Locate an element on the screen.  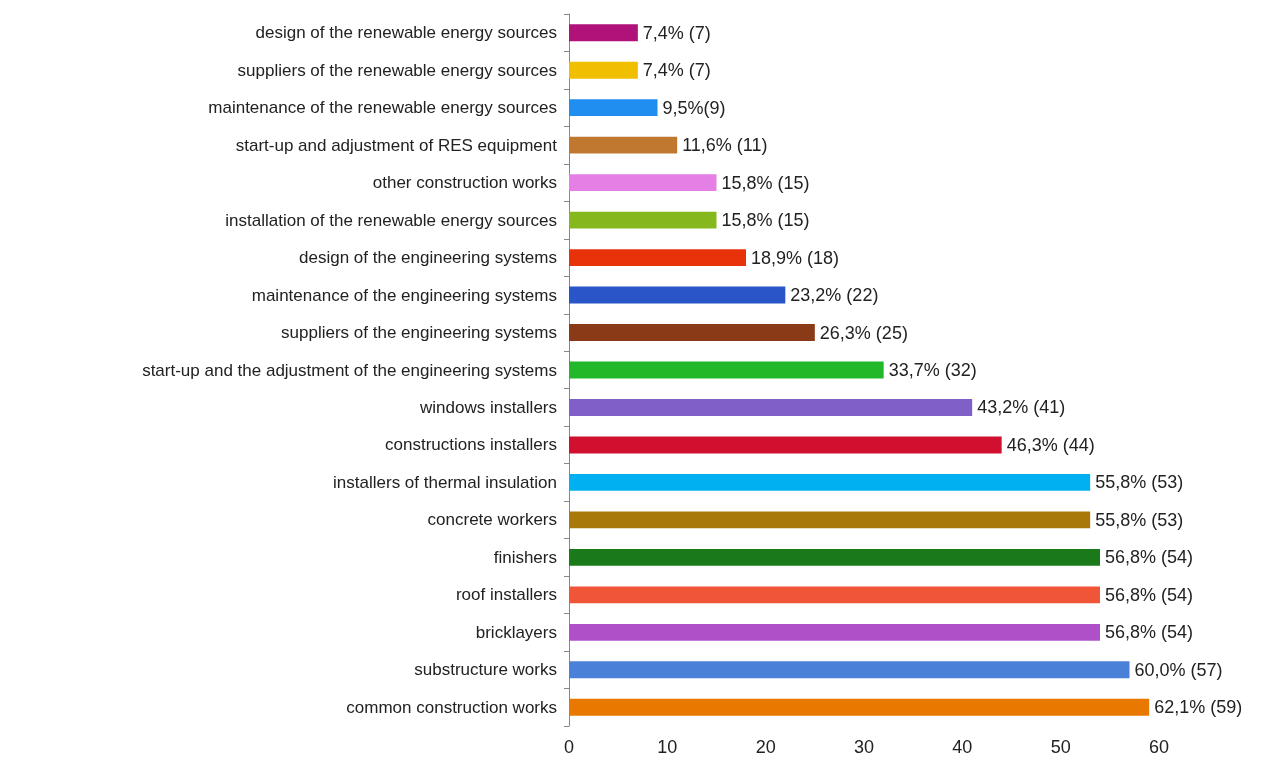
data-label: 11,6% (11) is located at coordinates (725, 145).